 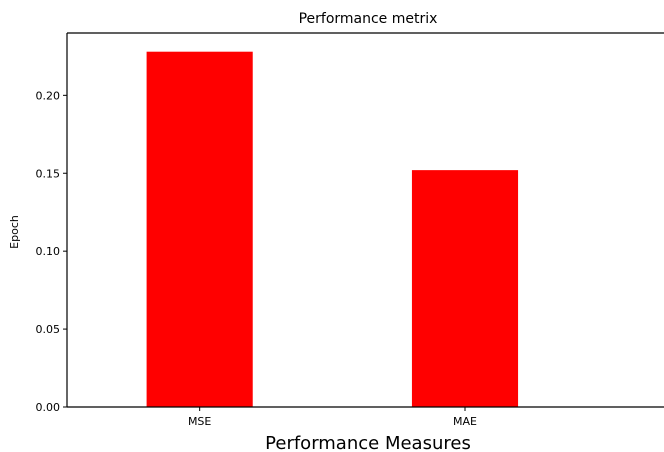 What do you see at coordinates (465, 288) in the screenshot?
I see `bar-mae` at bounding box center [465, 288].